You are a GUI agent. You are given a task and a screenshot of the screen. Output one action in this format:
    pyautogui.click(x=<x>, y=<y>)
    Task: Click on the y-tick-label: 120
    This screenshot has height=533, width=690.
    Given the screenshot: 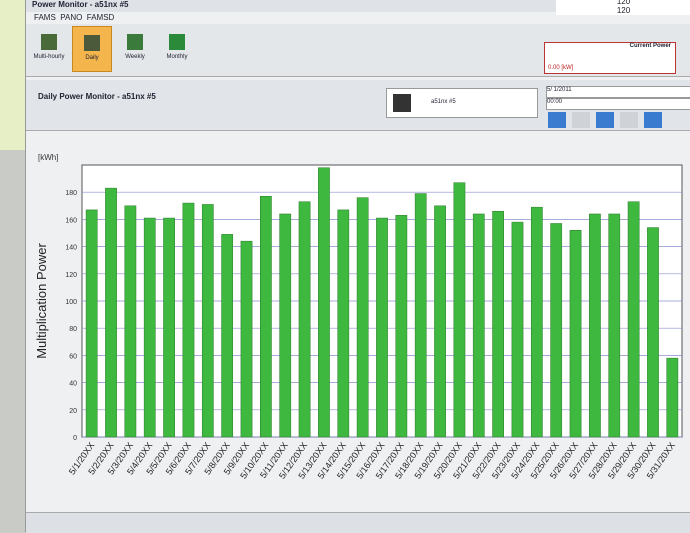 What is the action you would take?
    pyautogui.click(x=71, y=275)
    